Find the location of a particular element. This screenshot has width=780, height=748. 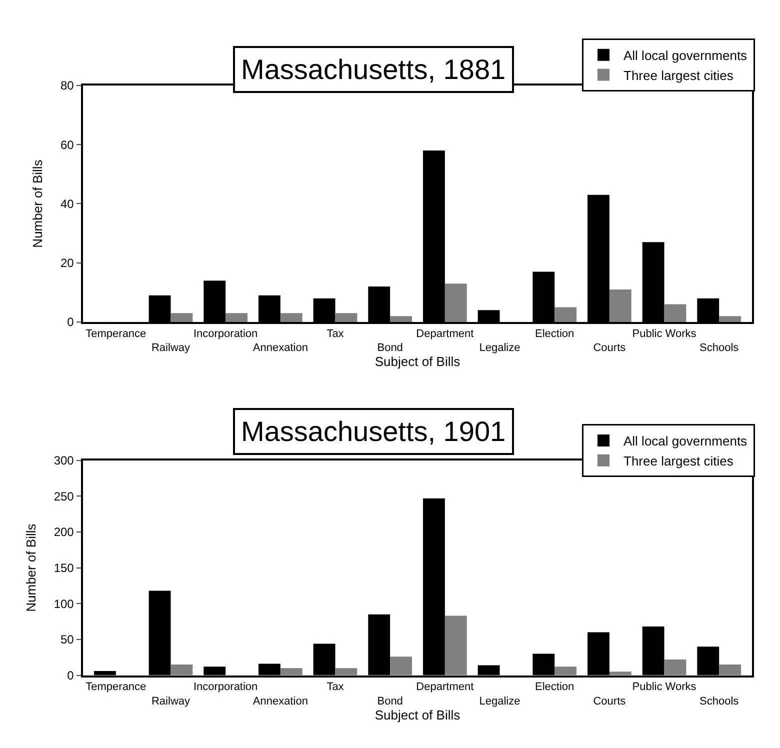

y-tick-label: 100 is located at coordinates (64, 603).